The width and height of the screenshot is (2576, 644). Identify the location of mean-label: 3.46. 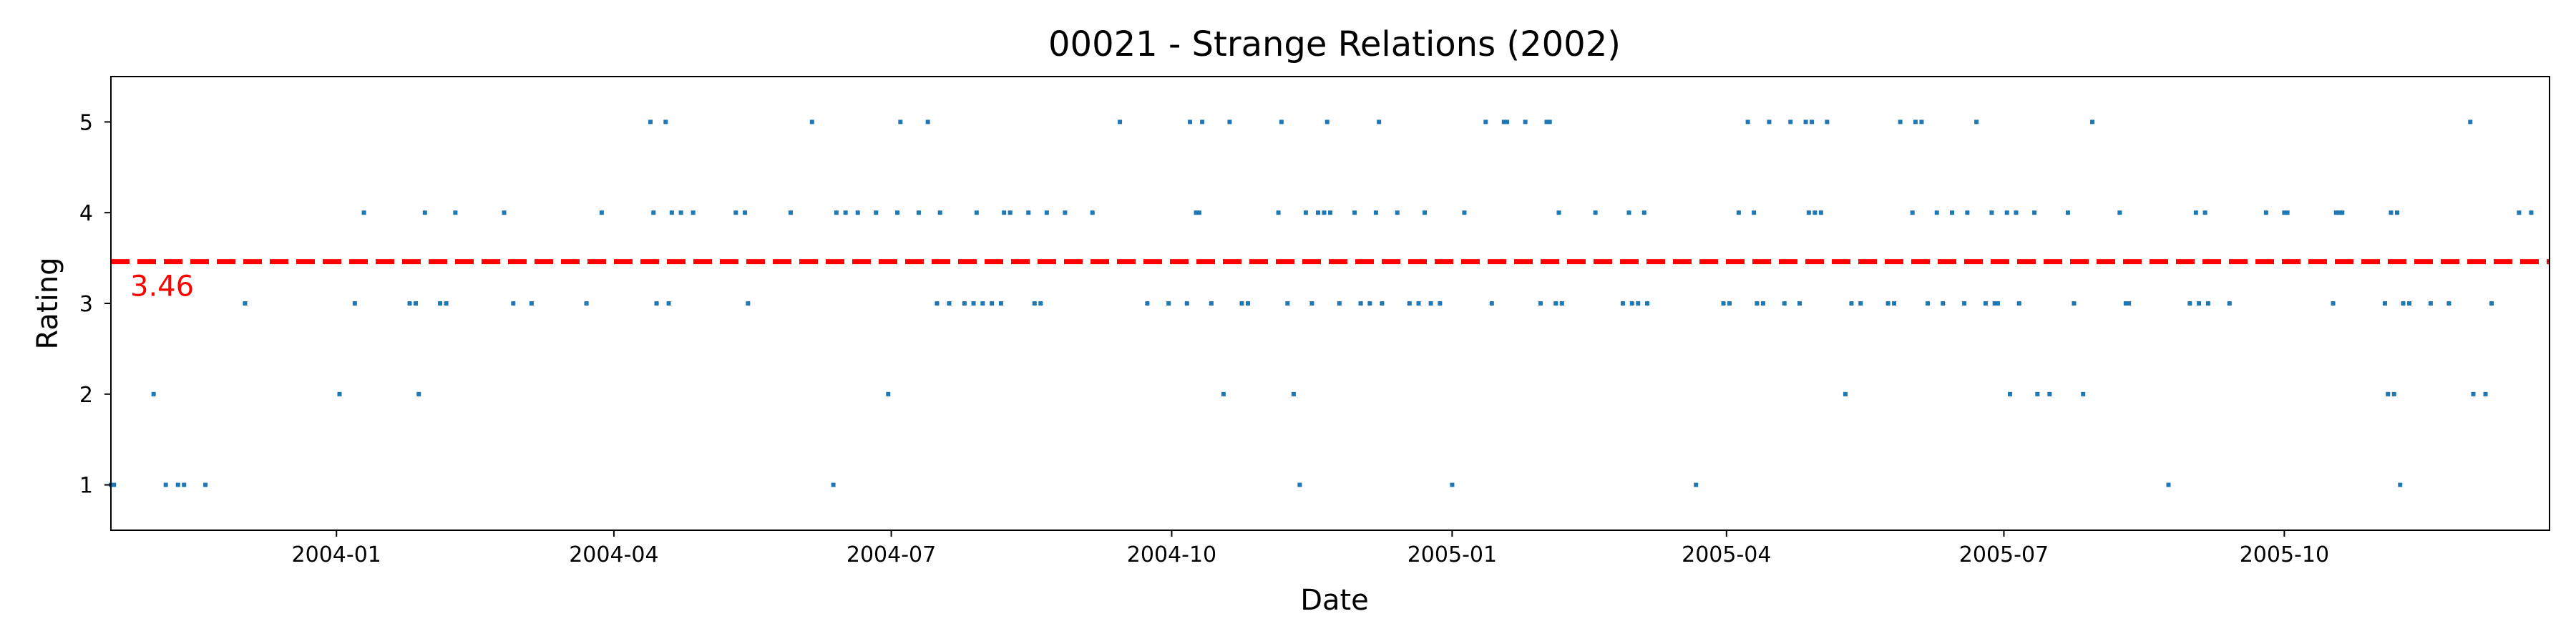
(162, 286).